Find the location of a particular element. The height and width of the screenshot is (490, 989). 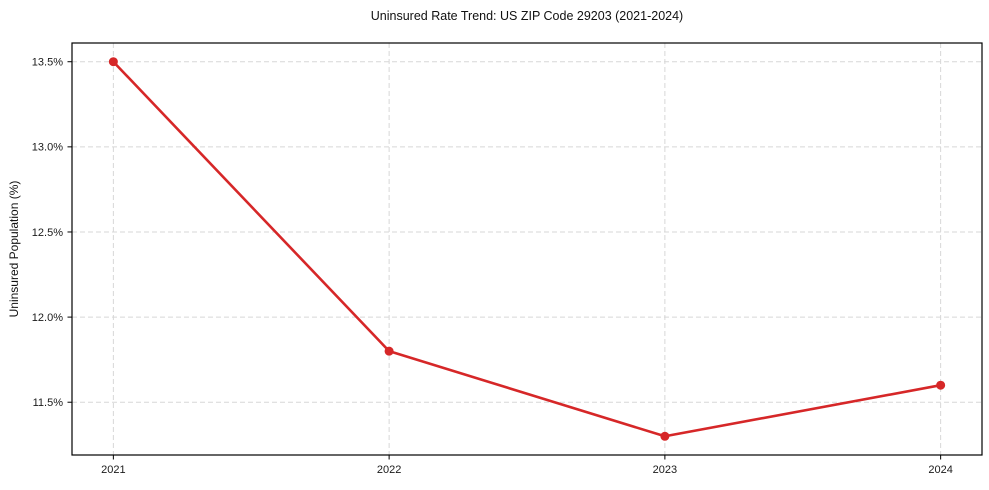

x-tick-label: 2021 is located at coordinates (113, 470).